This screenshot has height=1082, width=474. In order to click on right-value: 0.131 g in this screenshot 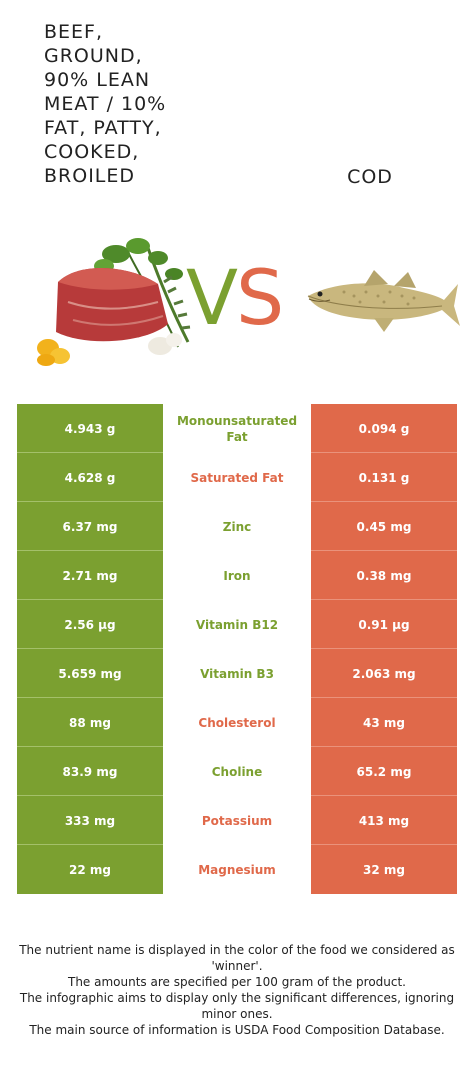, I will do `click(384, 477)`.